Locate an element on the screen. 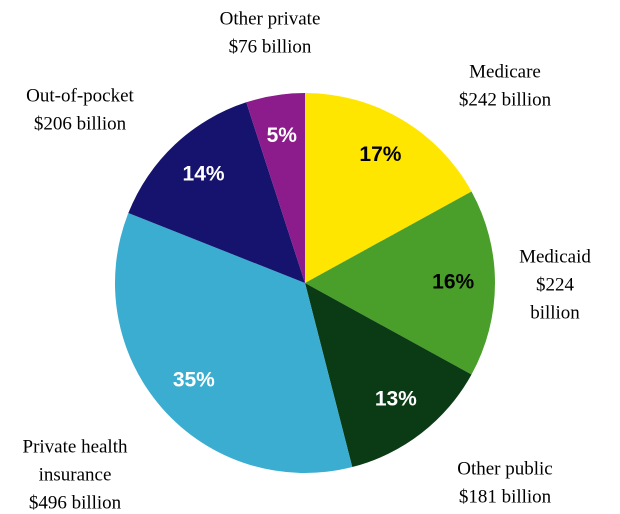 The image size is (620, 514). category-label: $76 billion is located at coordinates (270, 46).